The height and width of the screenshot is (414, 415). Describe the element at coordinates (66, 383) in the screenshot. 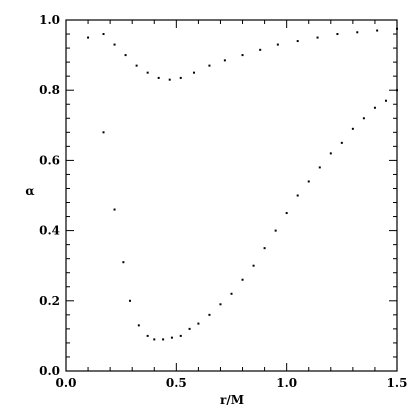

I see `x-tick-label: 0.0` at that location.